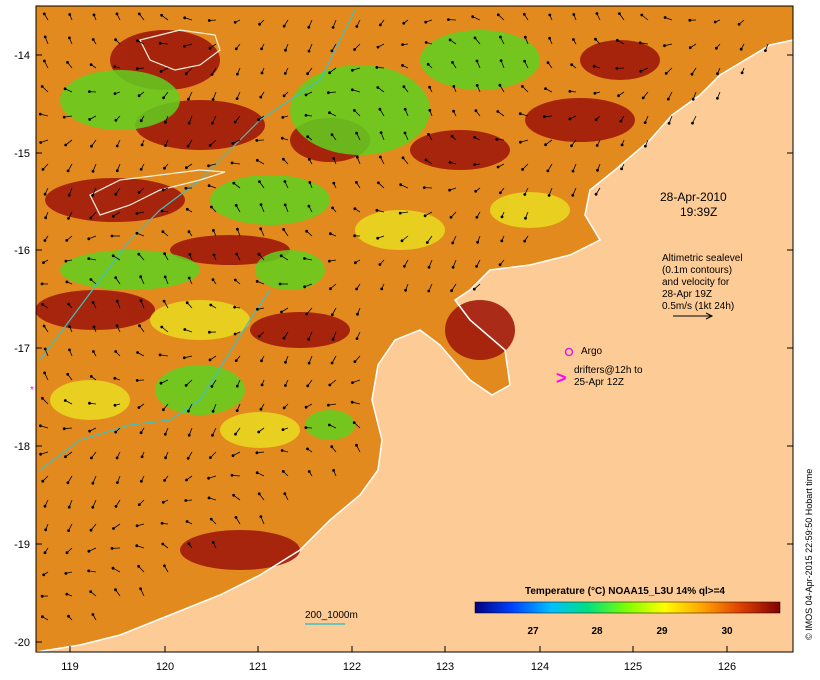 This screenshot has width=820, height=680. What do you see at coordinates (599, 382) in the screenshot?
I see `drifters-label-2: 25-Apr 12Z` at bounding box center [599, 382].